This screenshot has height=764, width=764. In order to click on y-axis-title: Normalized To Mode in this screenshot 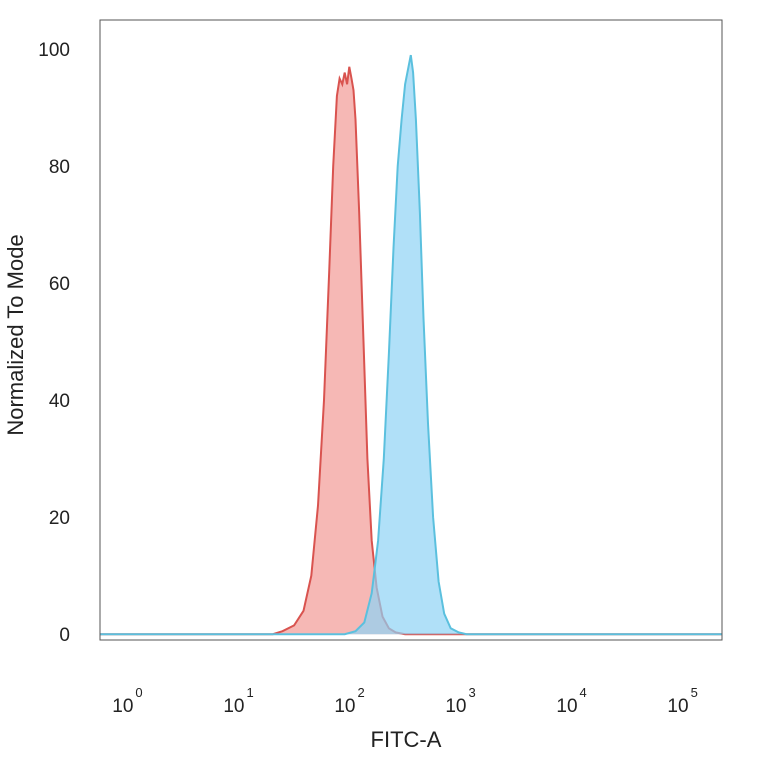, I will do `click(15, 334)`.